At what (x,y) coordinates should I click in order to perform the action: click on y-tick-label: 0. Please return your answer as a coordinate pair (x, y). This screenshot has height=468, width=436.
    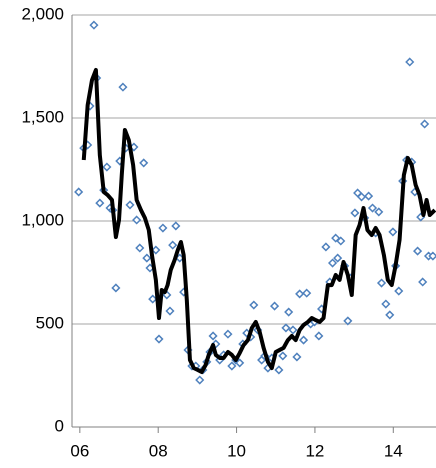
    Looking at the image, I should click on (59, 425).